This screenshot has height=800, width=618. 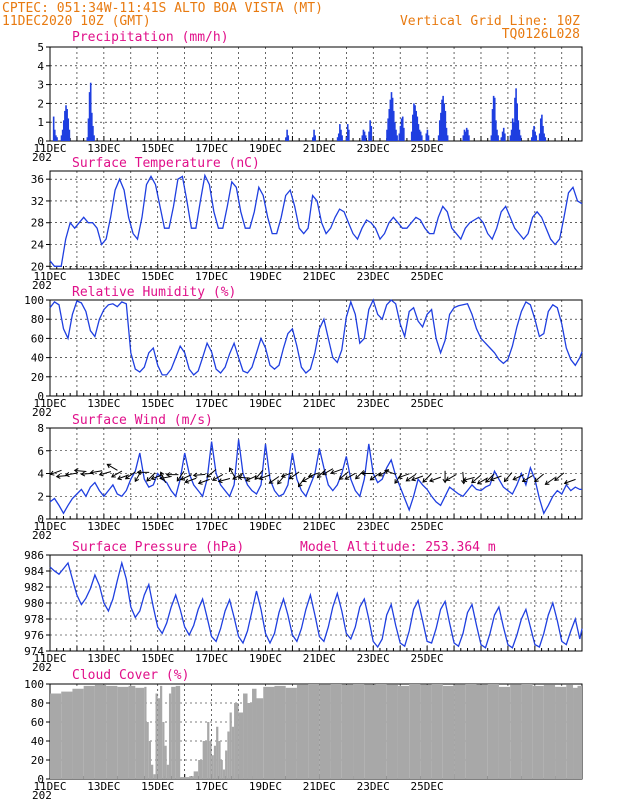 I want to click on rh-xtick-label: 11DEC, so click(x=49, y=403).